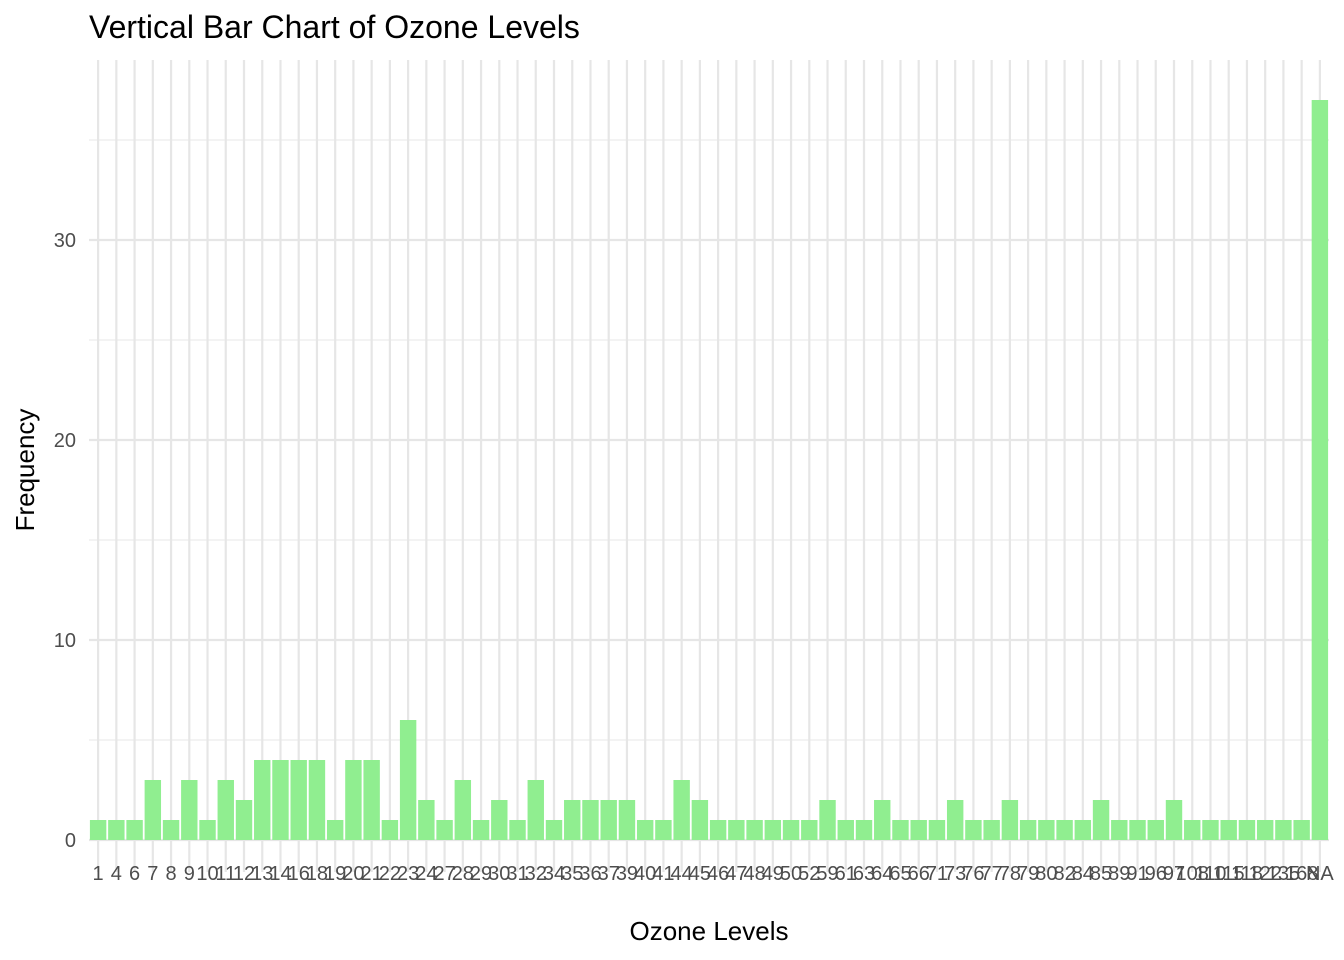 The width and height of the screenshot is (1344, 960). I want to click on x-tick-label: 1, so click(98, 874).